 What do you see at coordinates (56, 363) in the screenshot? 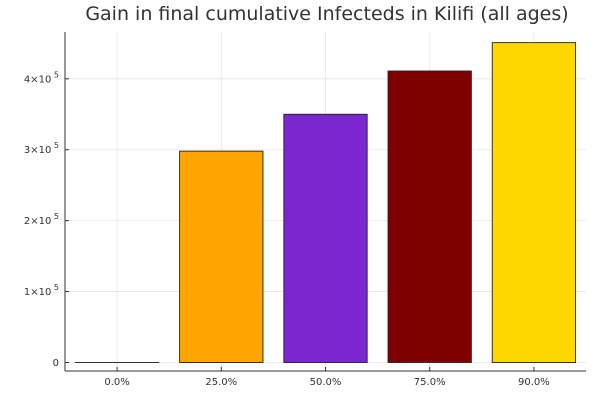
I see `y-tick-label: 0` at bounding box center [56, 363].